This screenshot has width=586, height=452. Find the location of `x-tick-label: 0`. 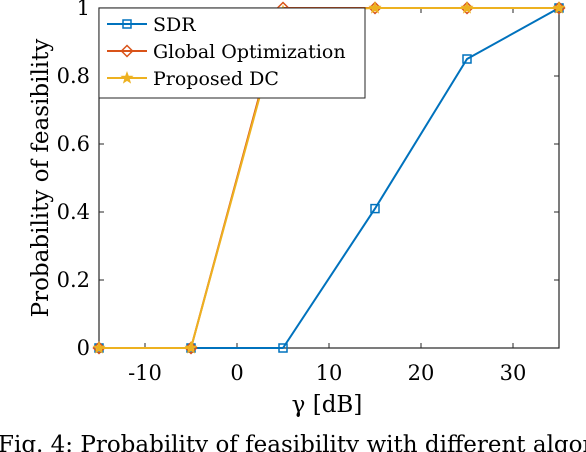

x-tick-label: 0 is located at coordinates (236, 373).